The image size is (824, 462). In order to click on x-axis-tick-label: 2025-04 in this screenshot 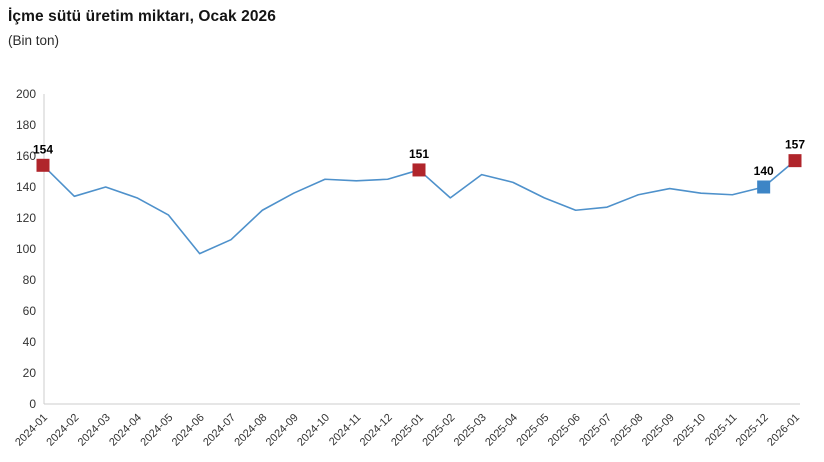, I will do `click(501, 430)`.